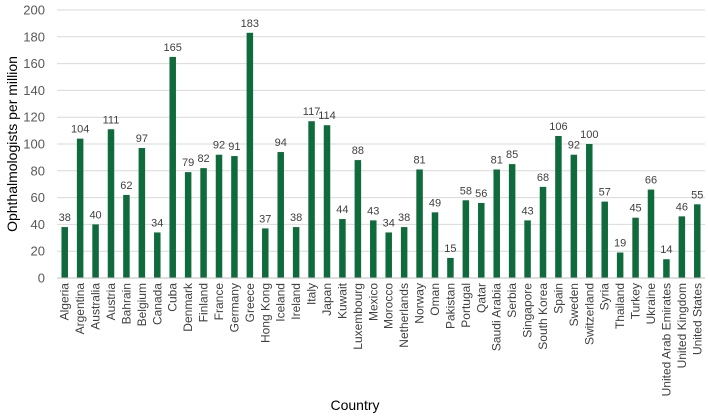 This screenshot has height=418, width=708. Describe the element at coordinates (219, 302) in the screenshot. I see `x-tick-label: France` at that location.